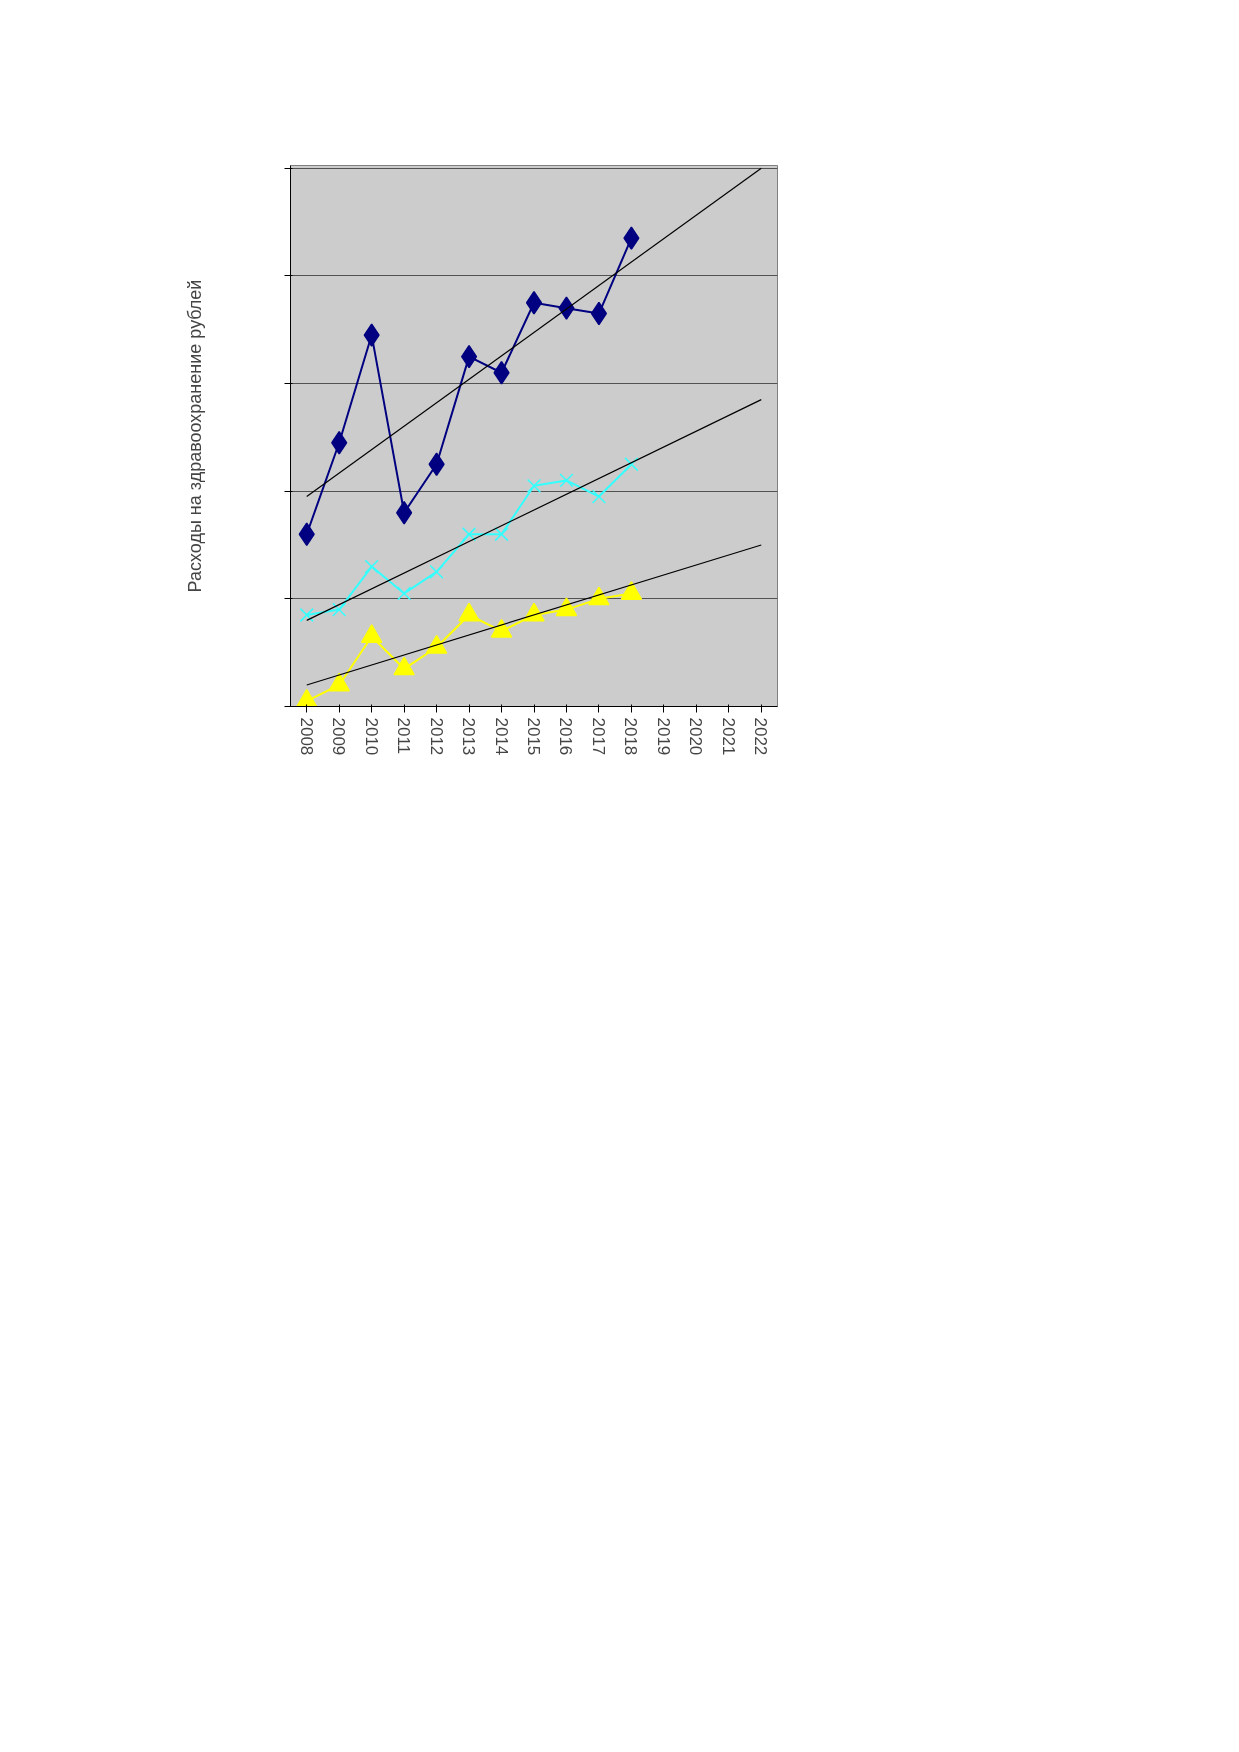 This screenshot has height=1752, width=1239. I want to click on x-tick-label: 2018, so click(631, 736).